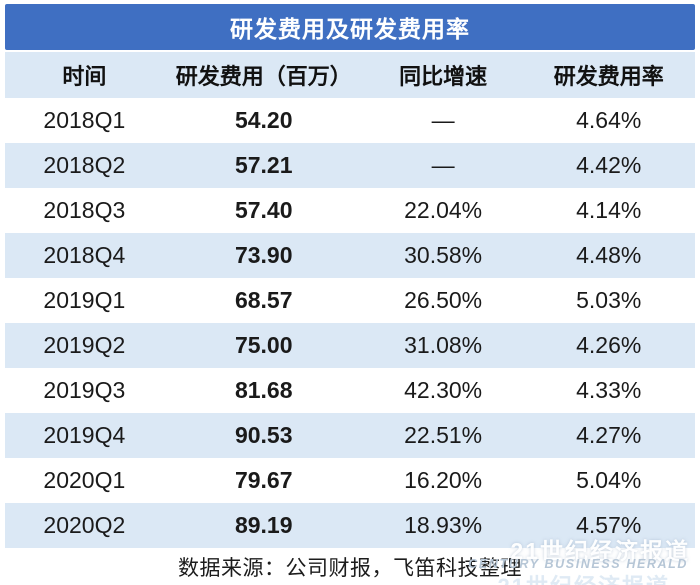 Image resolution: width=700 pixels, height=585 pixels. I want to click on table-row: 2019Q1 68.57 26.50% 5.03%, so click(350, 300).